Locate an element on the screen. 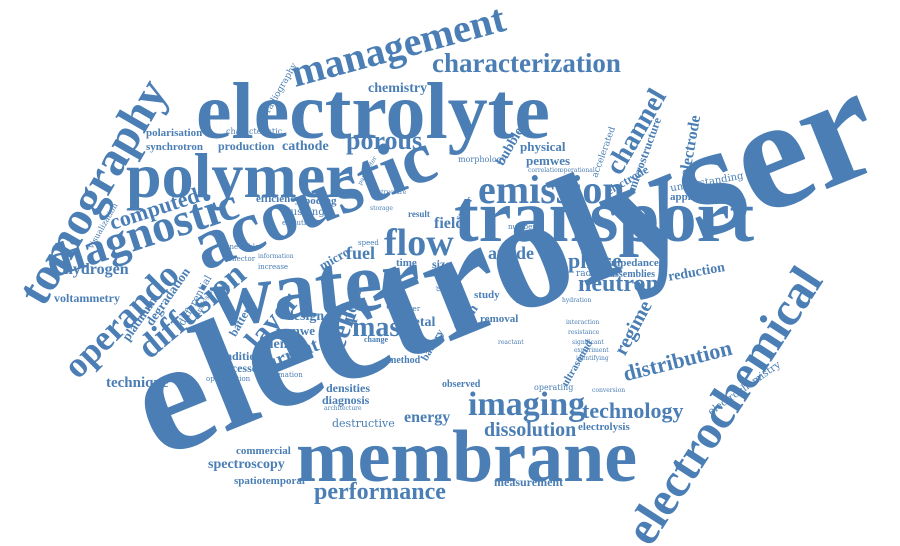 The height and width of the screenshot is (546, 900). word-application: application is located at coordinates (696, 197).